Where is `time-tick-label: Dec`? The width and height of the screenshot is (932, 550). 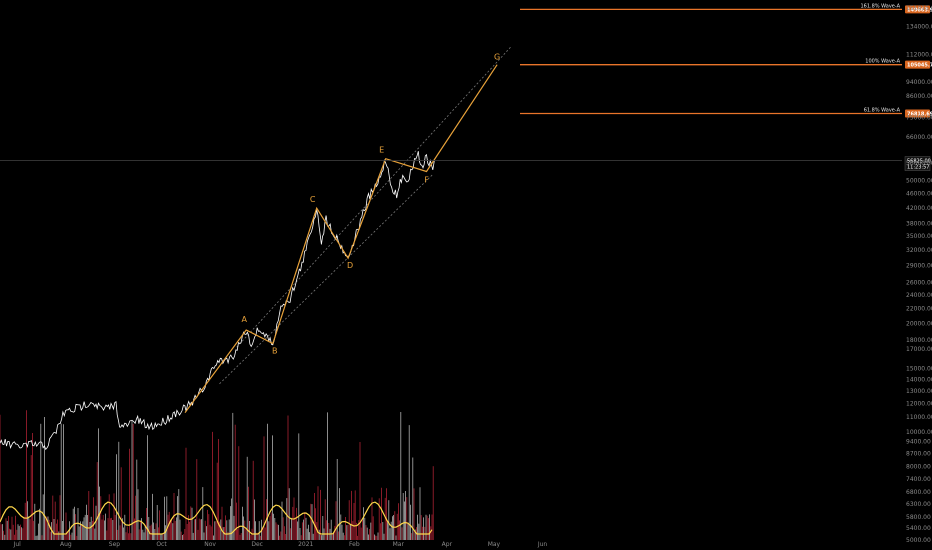 time-tick-label: Dec is located at coordinates (257, 544).